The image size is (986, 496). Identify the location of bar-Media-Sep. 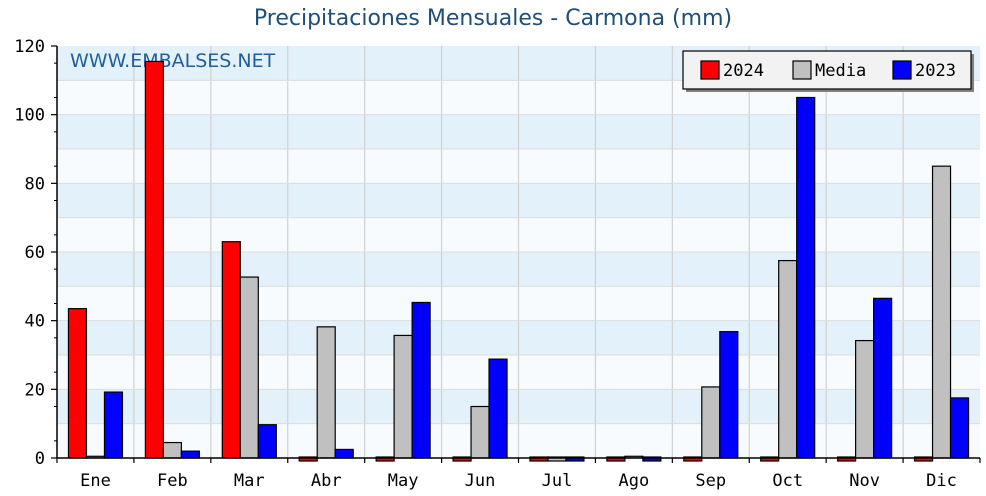
(711, 422).